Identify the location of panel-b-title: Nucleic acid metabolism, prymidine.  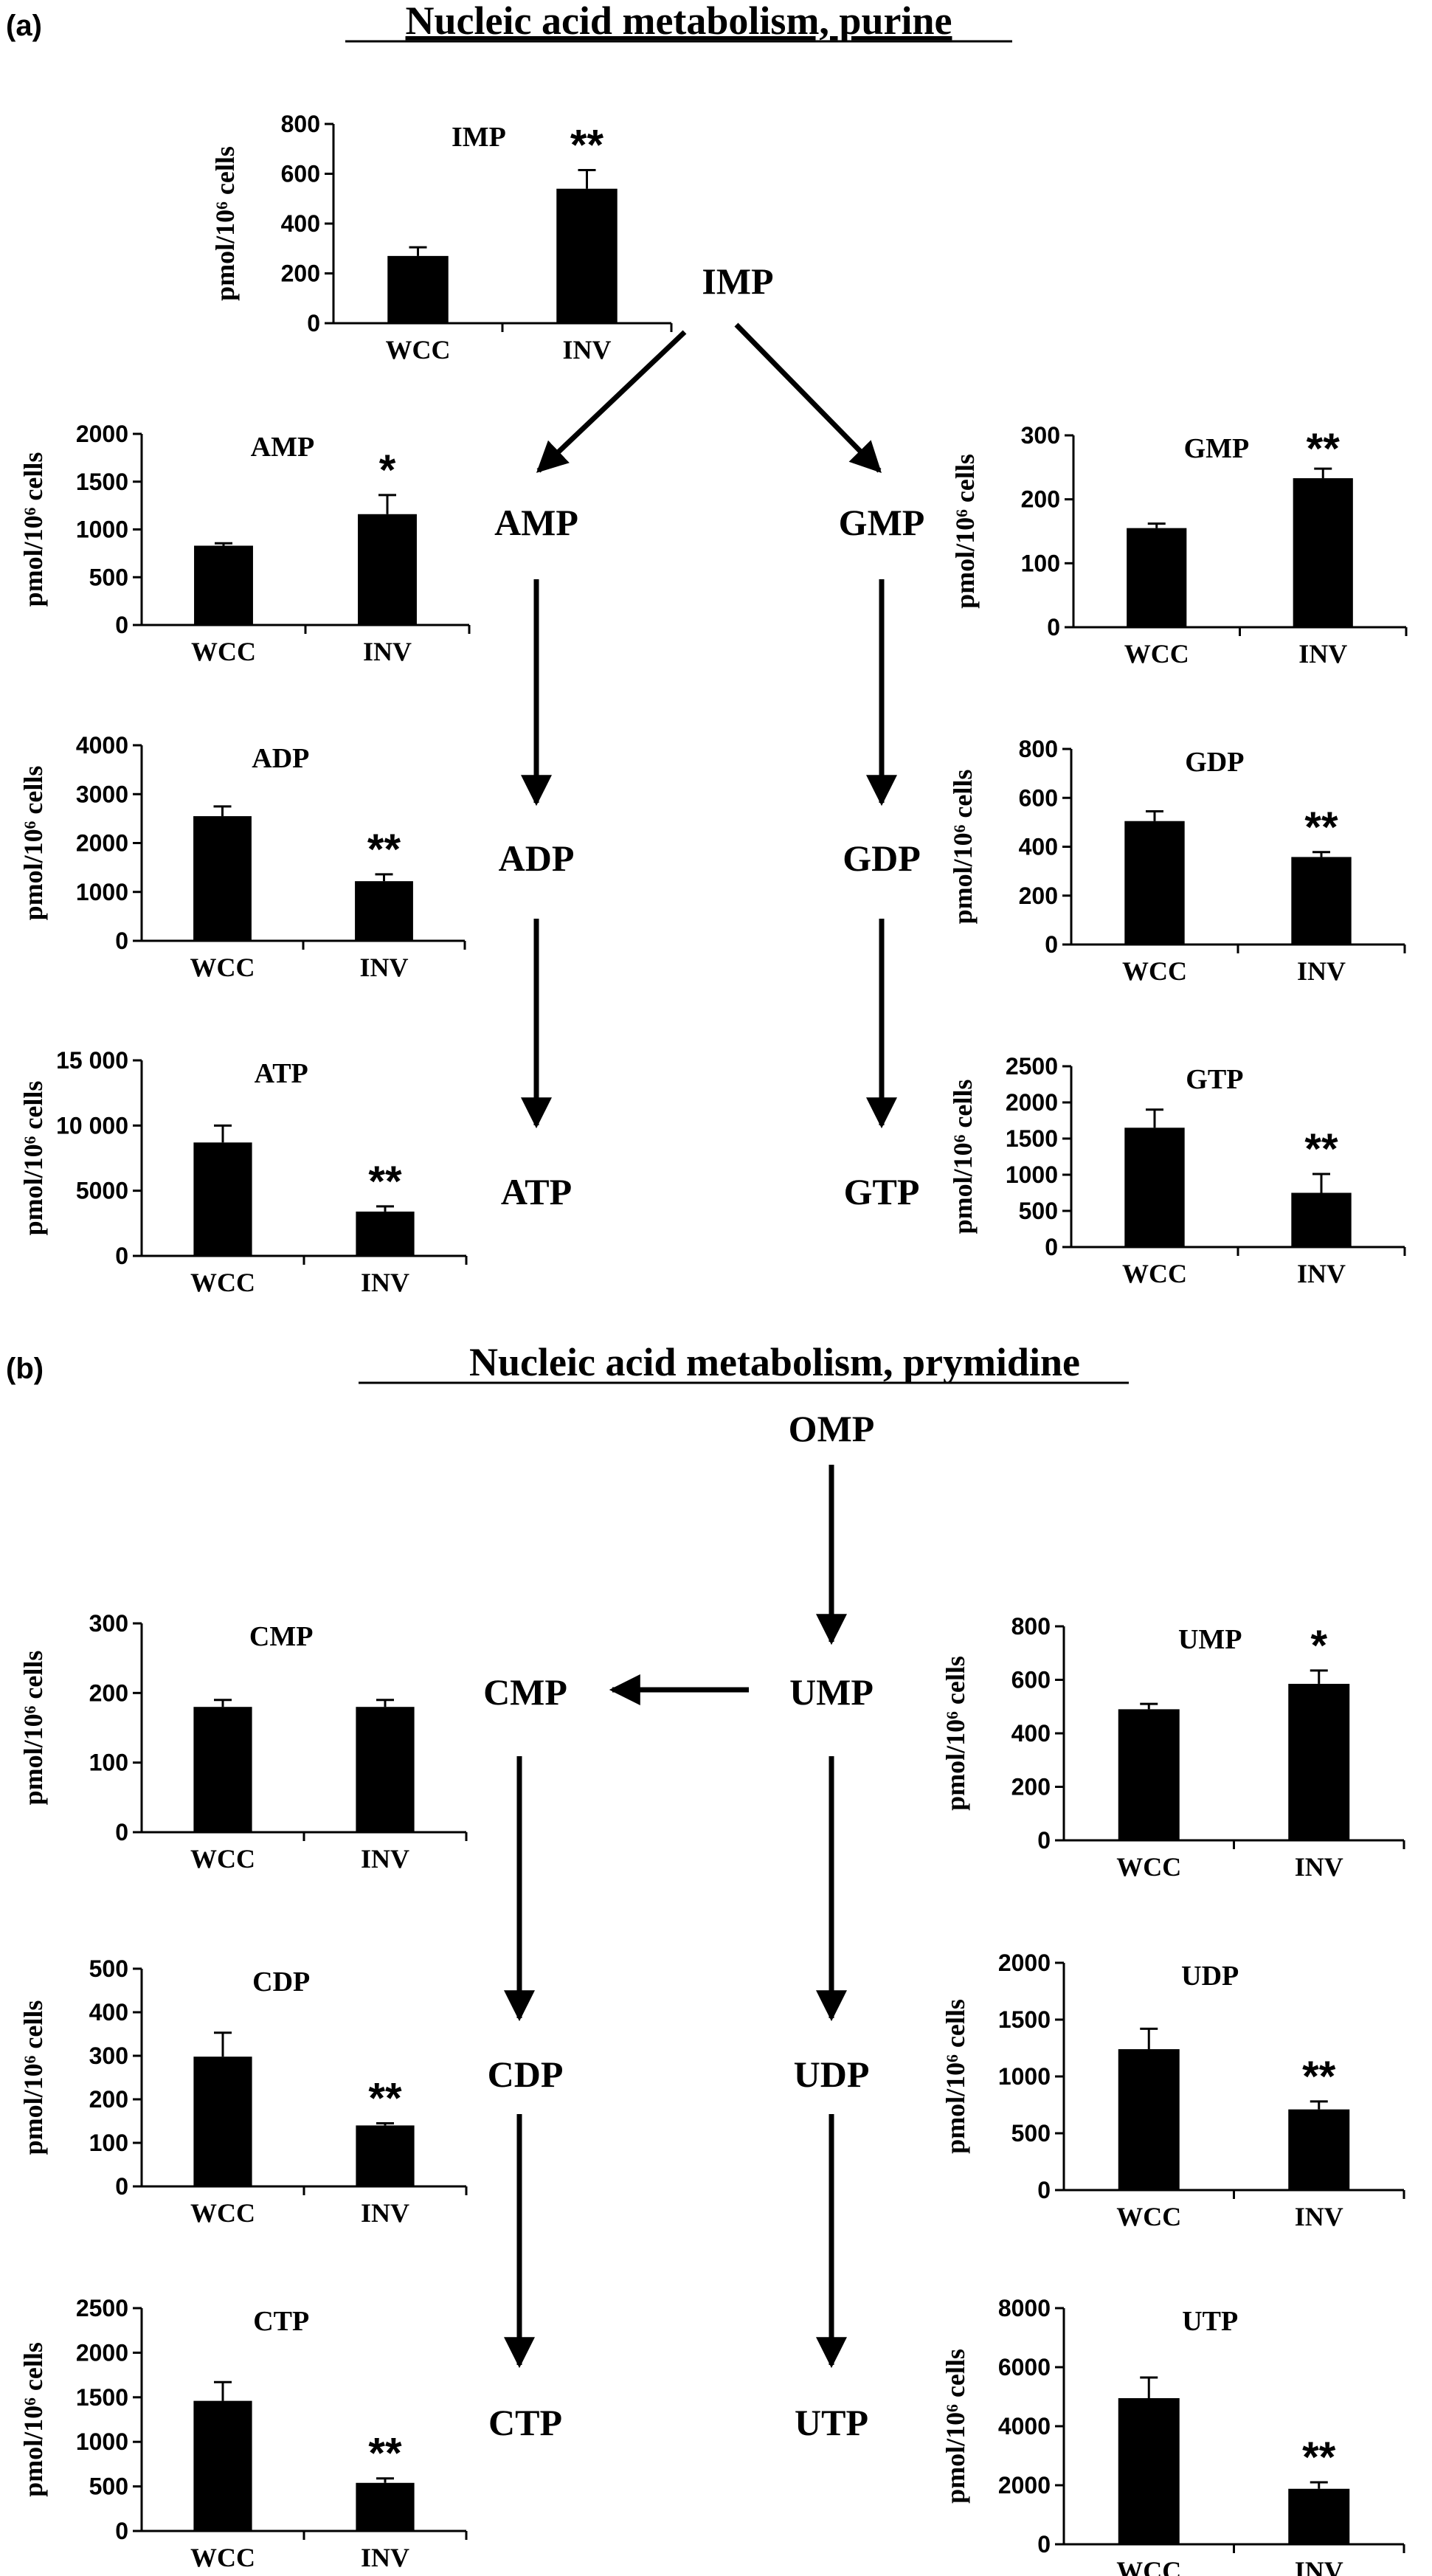
(774, 1362).